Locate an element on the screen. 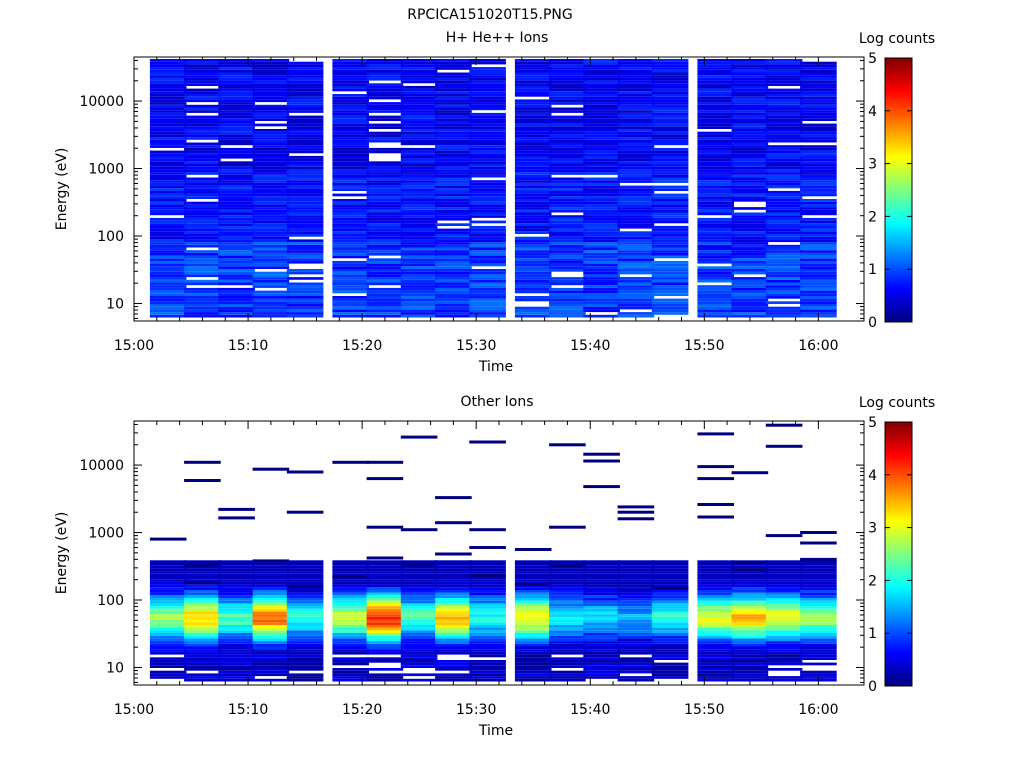  colorbar-tick-label: 0 is located at coordinates (872, 323).